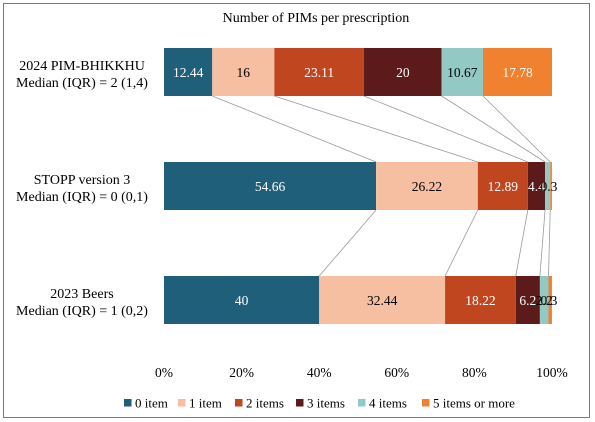  I want to click on legend-label-4-items: 4 items, so click(388, 403).